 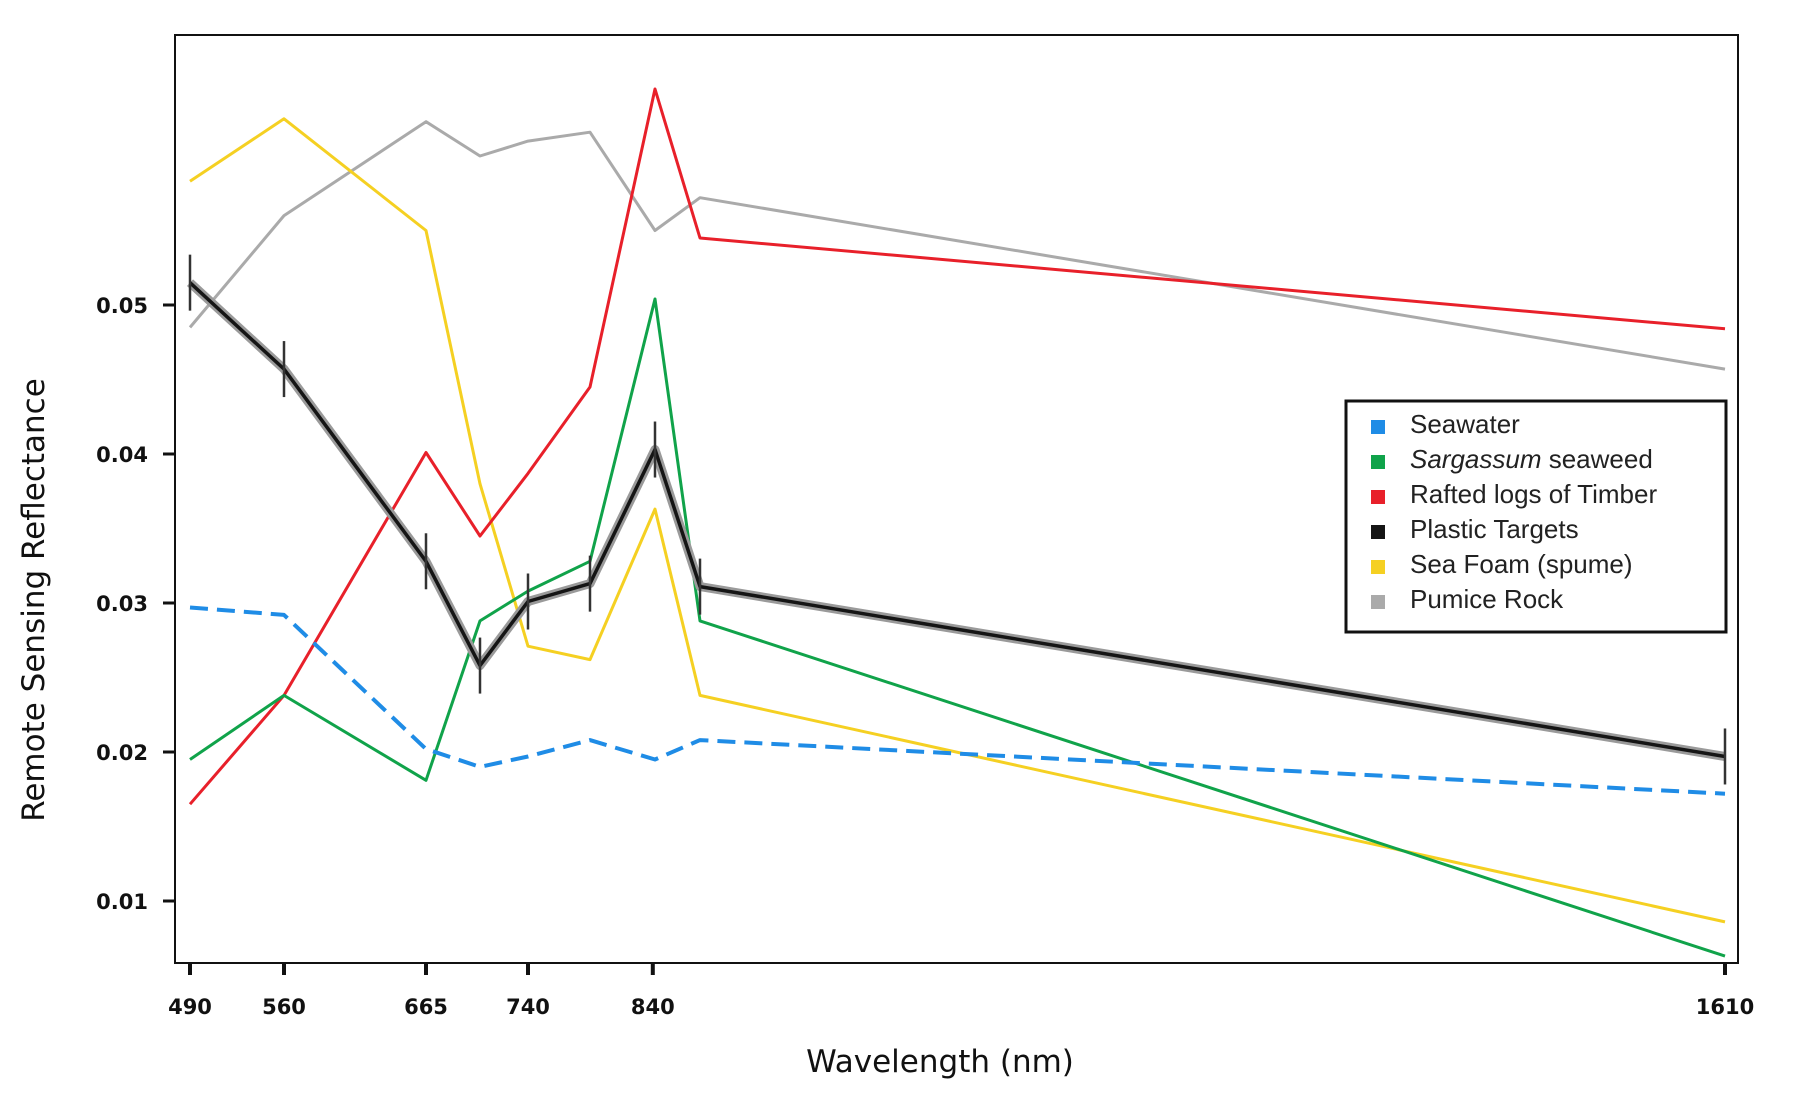 I want to click on legend-box, so click(x=1536, y=516).